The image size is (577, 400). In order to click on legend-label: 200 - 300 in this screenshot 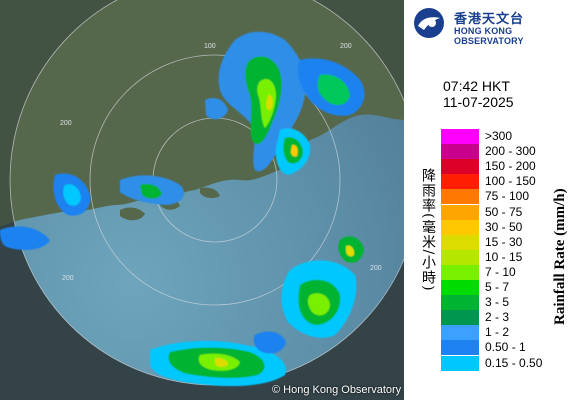, I will do `click(510, 151)`.